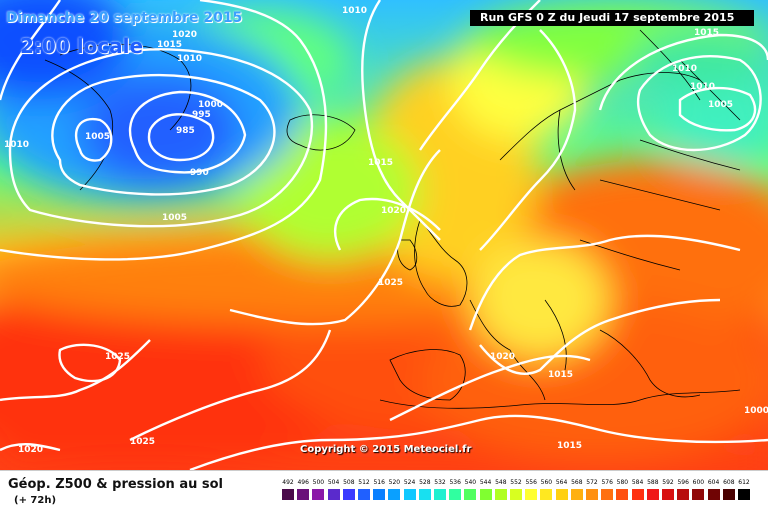  I want to click on copyright-notice: Copyright © 2015 Meteociel.fr, so click(386, 449).